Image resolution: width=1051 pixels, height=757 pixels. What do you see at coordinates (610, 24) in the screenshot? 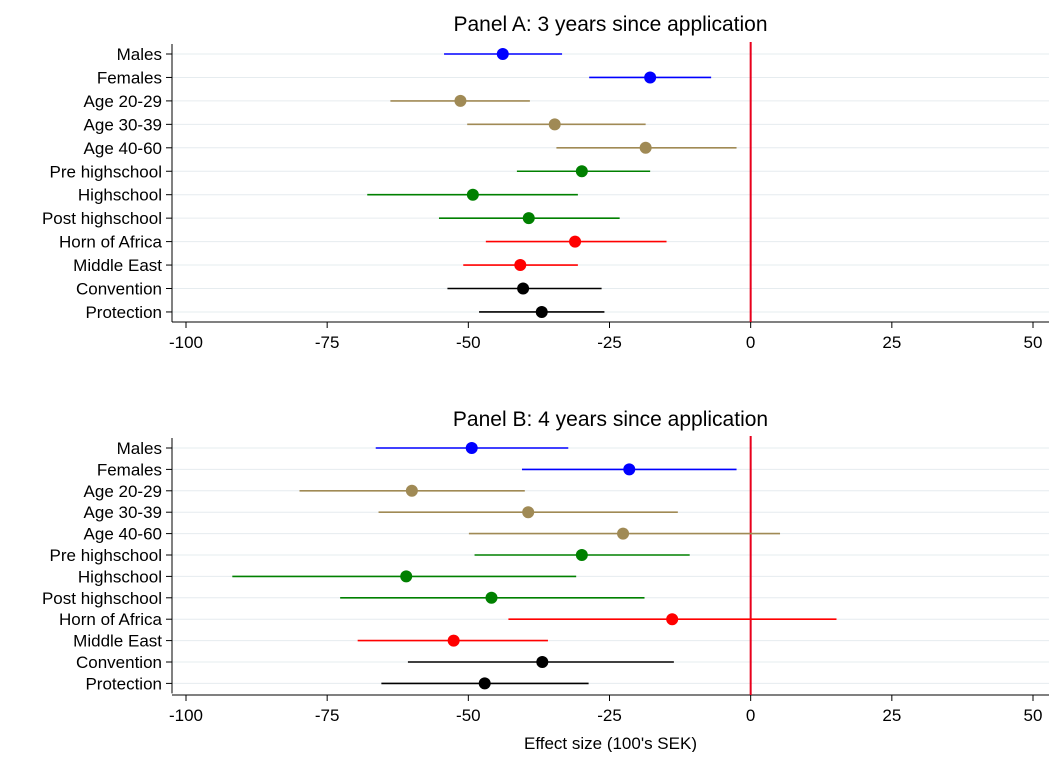
I see `panel-title: Panel A: 3 years since application` at bounding box center [610, 24].